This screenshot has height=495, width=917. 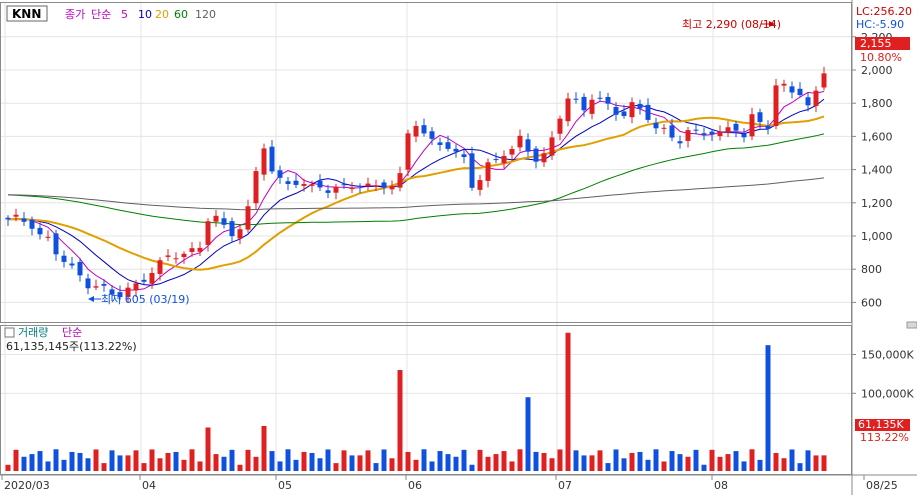 What do you see at coordinates (880, 24) in the screenshot?
I see `hc-label: HC:-5.90` at bounding box center [880, 24].